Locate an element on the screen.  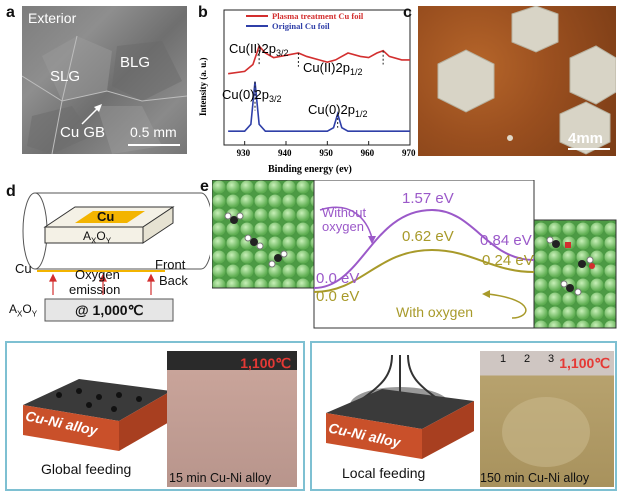
axoy-label: AXOY is located at coordinates (97, 237).